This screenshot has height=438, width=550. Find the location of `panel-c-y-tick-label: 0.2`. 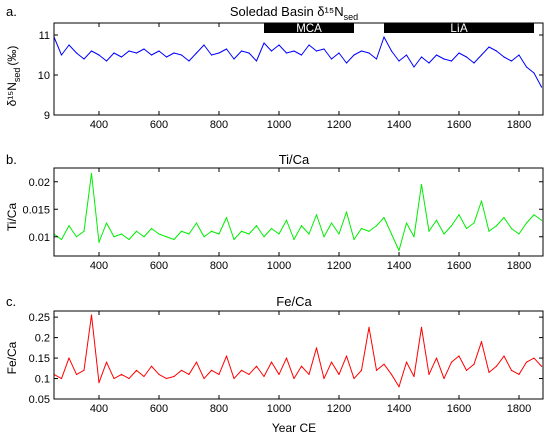

panel-c-y-tick-label: 0.2 is located at coordinates (42, 339).